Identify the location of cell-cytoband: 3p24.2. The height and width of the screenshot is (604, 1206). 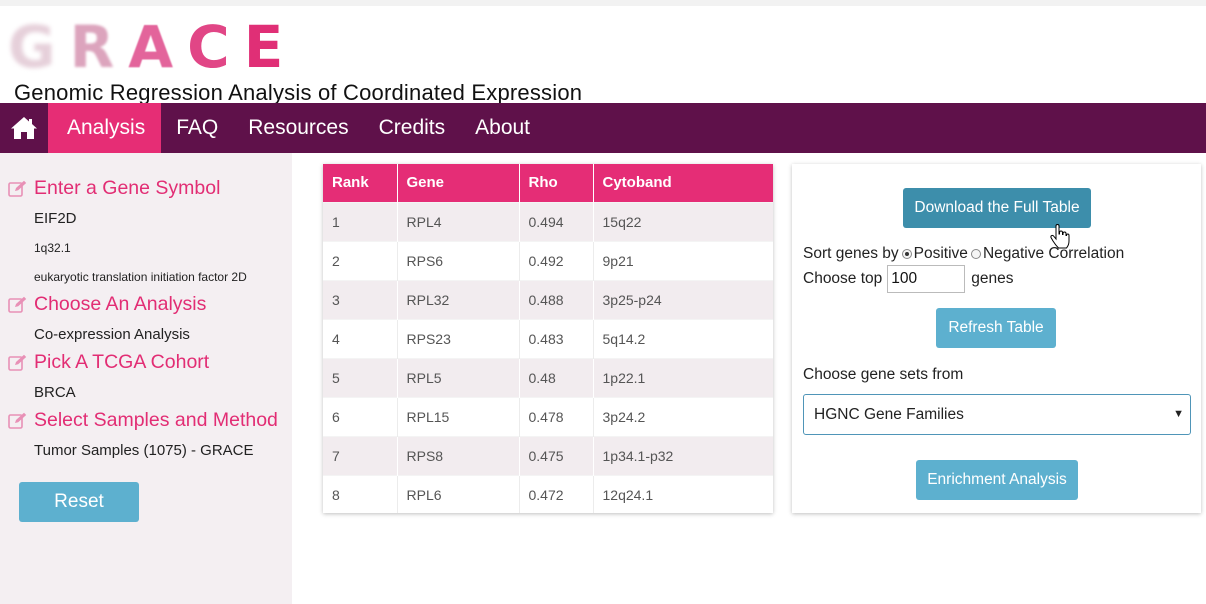
(683, 416).